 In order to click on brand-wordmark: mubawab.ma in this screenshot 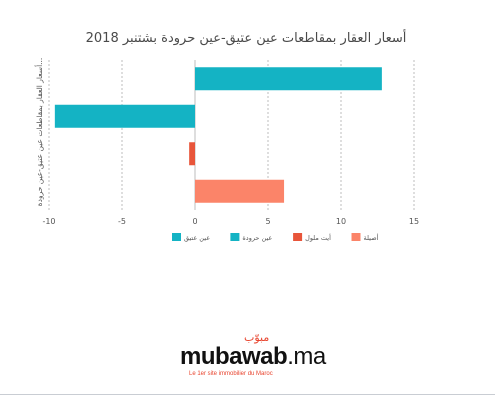, I will do `click(253, 357)`.